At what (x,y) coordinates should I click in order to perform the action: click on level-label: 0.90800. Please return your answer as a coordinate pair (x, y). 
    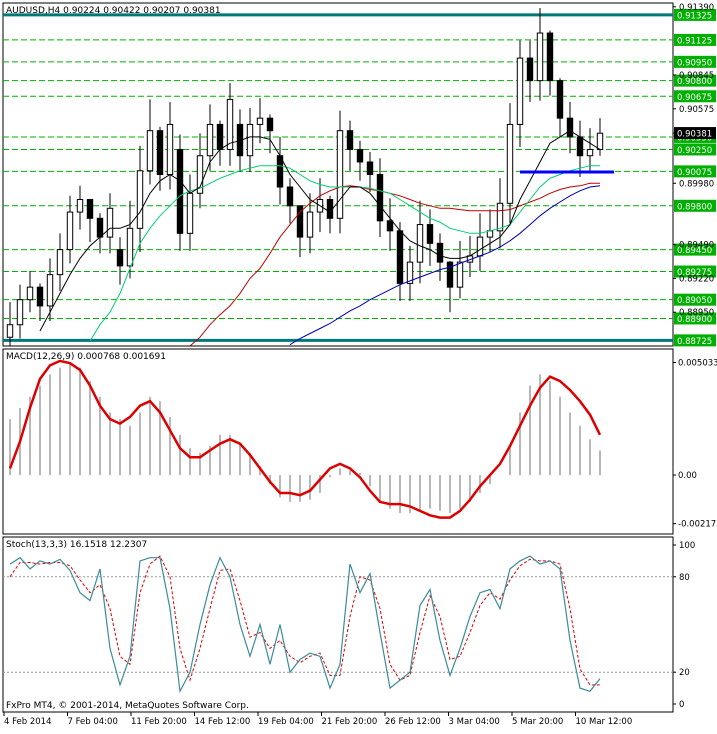
    Looking at the image, I should click on (694, 82).